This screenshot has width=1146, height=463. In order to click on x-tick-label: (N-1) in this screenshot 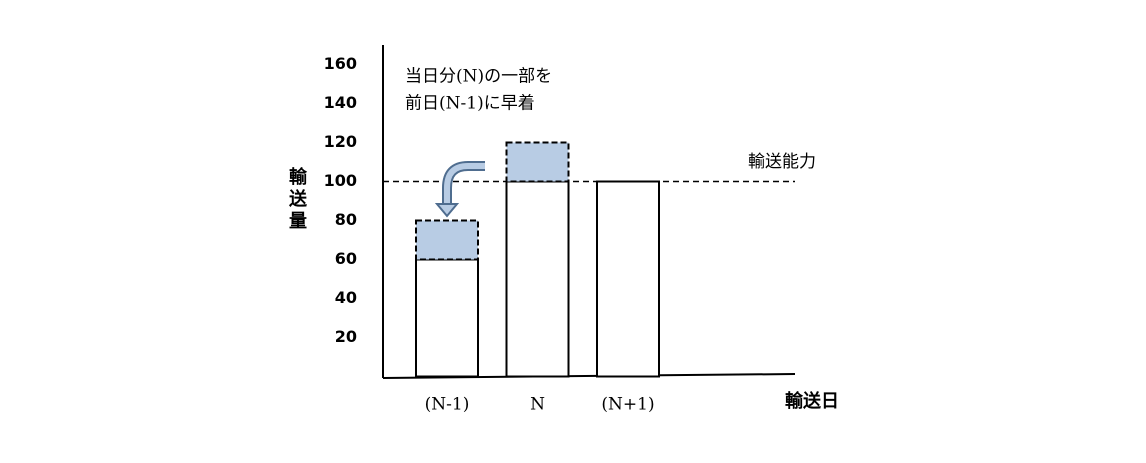, I will do `click(447, 405)`.